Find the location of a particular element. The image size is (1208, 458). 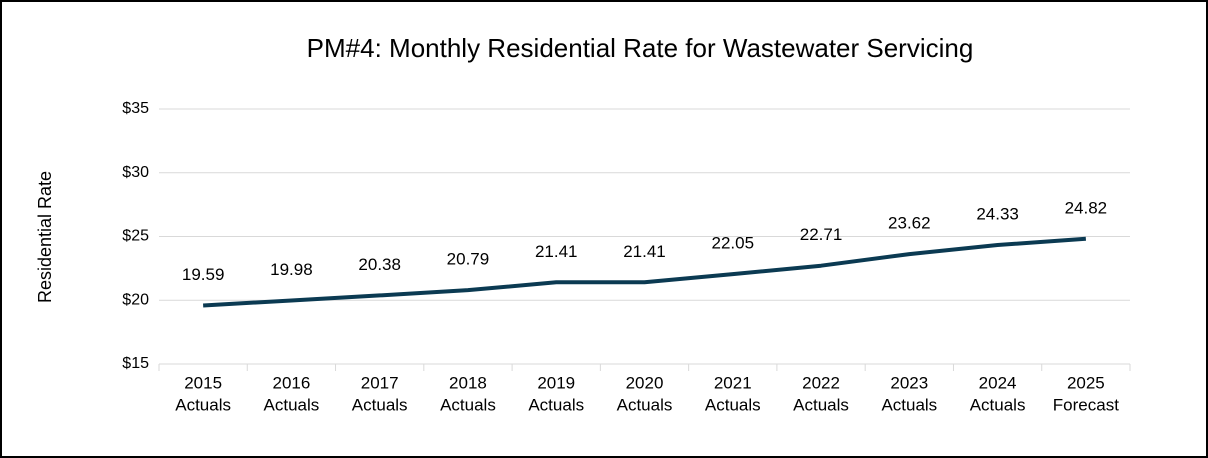

y-axis-label: Residential Rate is located at coordinates (45, 237).